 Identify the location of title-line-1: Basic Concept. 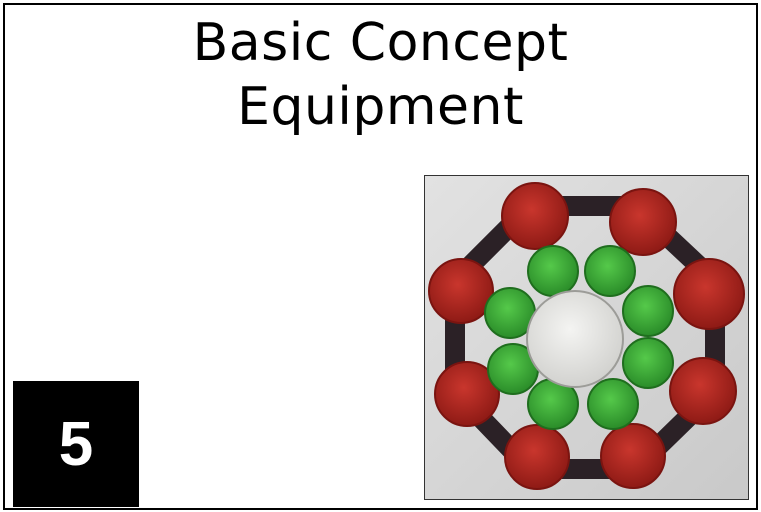
(380, 43).